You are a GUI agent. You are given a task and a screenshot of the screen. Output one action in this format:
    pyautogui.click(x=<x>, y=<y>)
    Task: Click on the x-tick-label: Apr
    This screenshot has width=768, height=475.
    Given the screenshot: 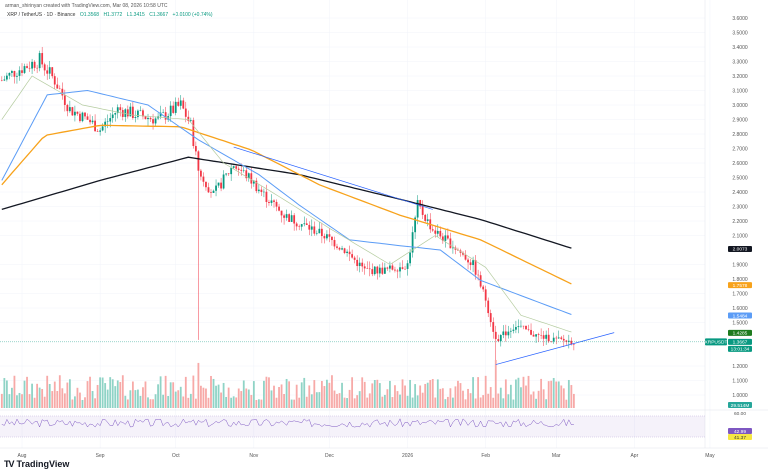 What is the action you would take?
    pyautogui.click(x=634, y=456)
    